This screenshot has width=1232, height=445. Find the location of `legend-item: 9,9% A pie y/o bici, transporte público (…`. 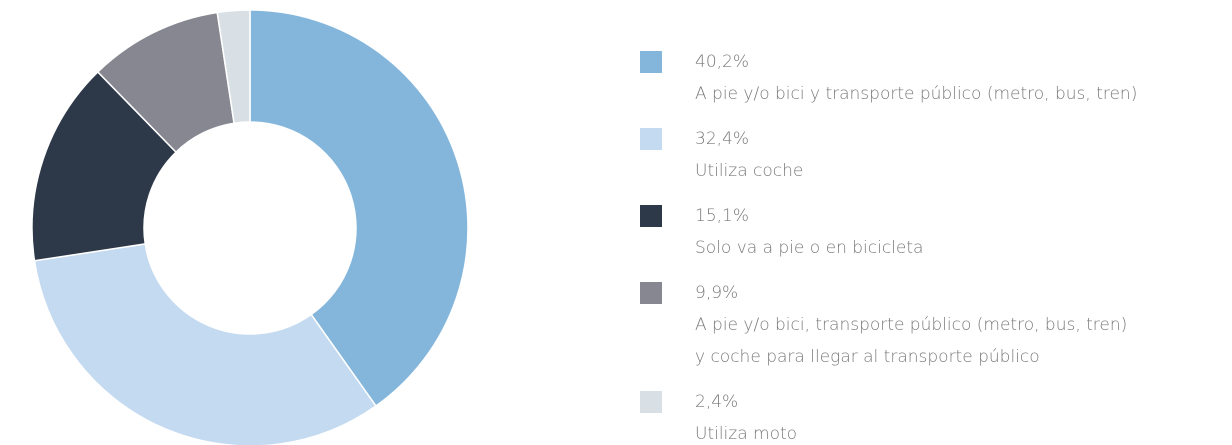

legend-item: 9,9% A pie y/o bici, transporte público (… is located at coordinates (888, 325).